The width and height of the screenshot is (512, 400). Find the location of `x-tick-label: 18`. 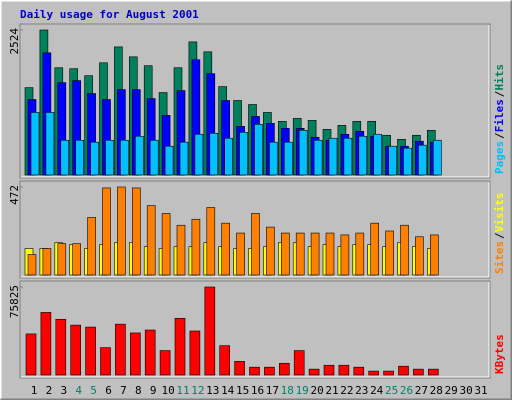

x-tick-label: 18 is located at coordinates (287, 390).